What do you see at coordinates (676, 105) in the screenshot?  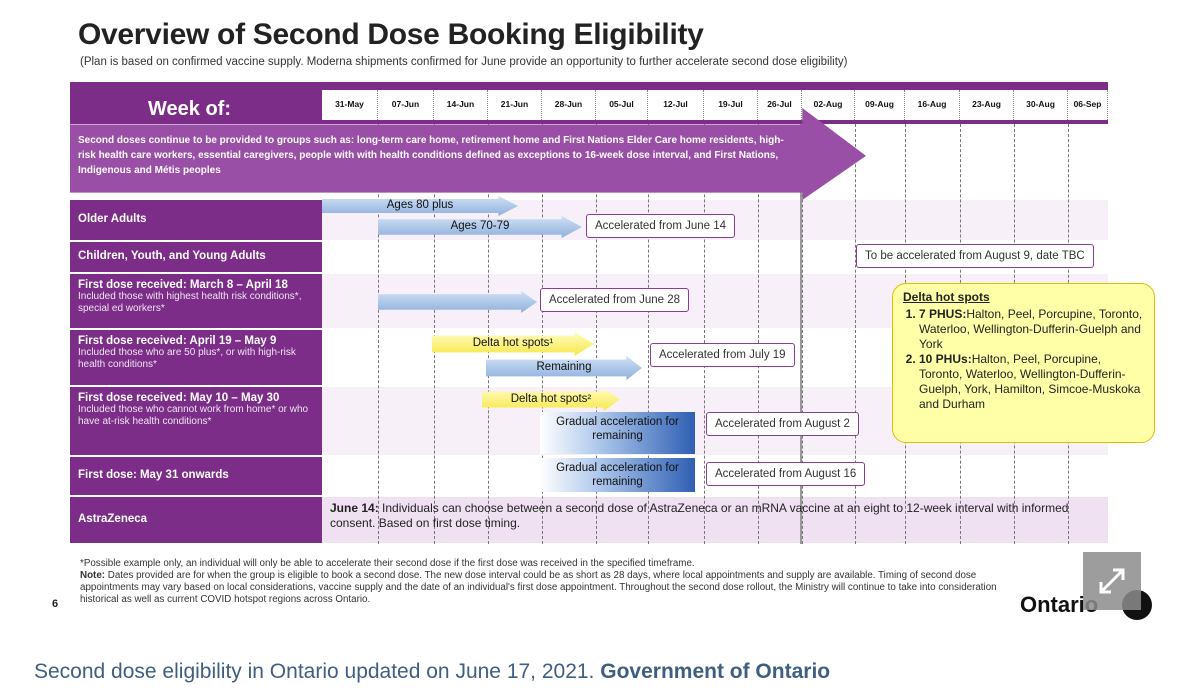 I see `week-header: 12-Jul` at bounding box center [676, 105].